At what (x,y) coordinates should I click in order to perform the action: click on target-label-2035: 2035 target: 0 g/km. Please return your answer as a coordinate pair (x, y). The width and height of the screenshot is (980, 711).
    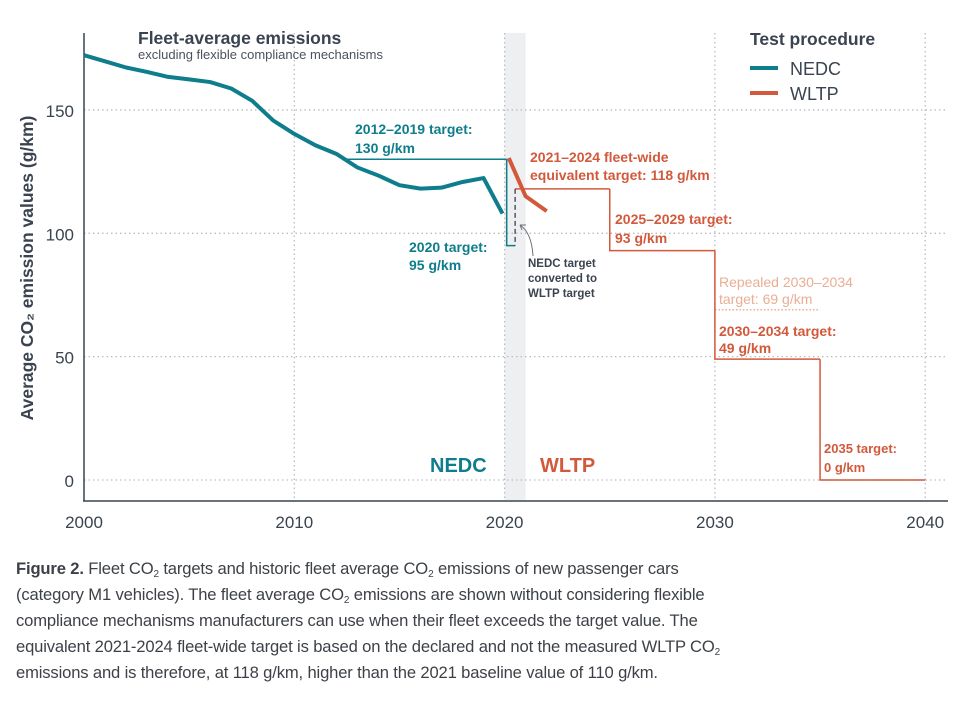
    Looking at the image, I should click on (860, 458).